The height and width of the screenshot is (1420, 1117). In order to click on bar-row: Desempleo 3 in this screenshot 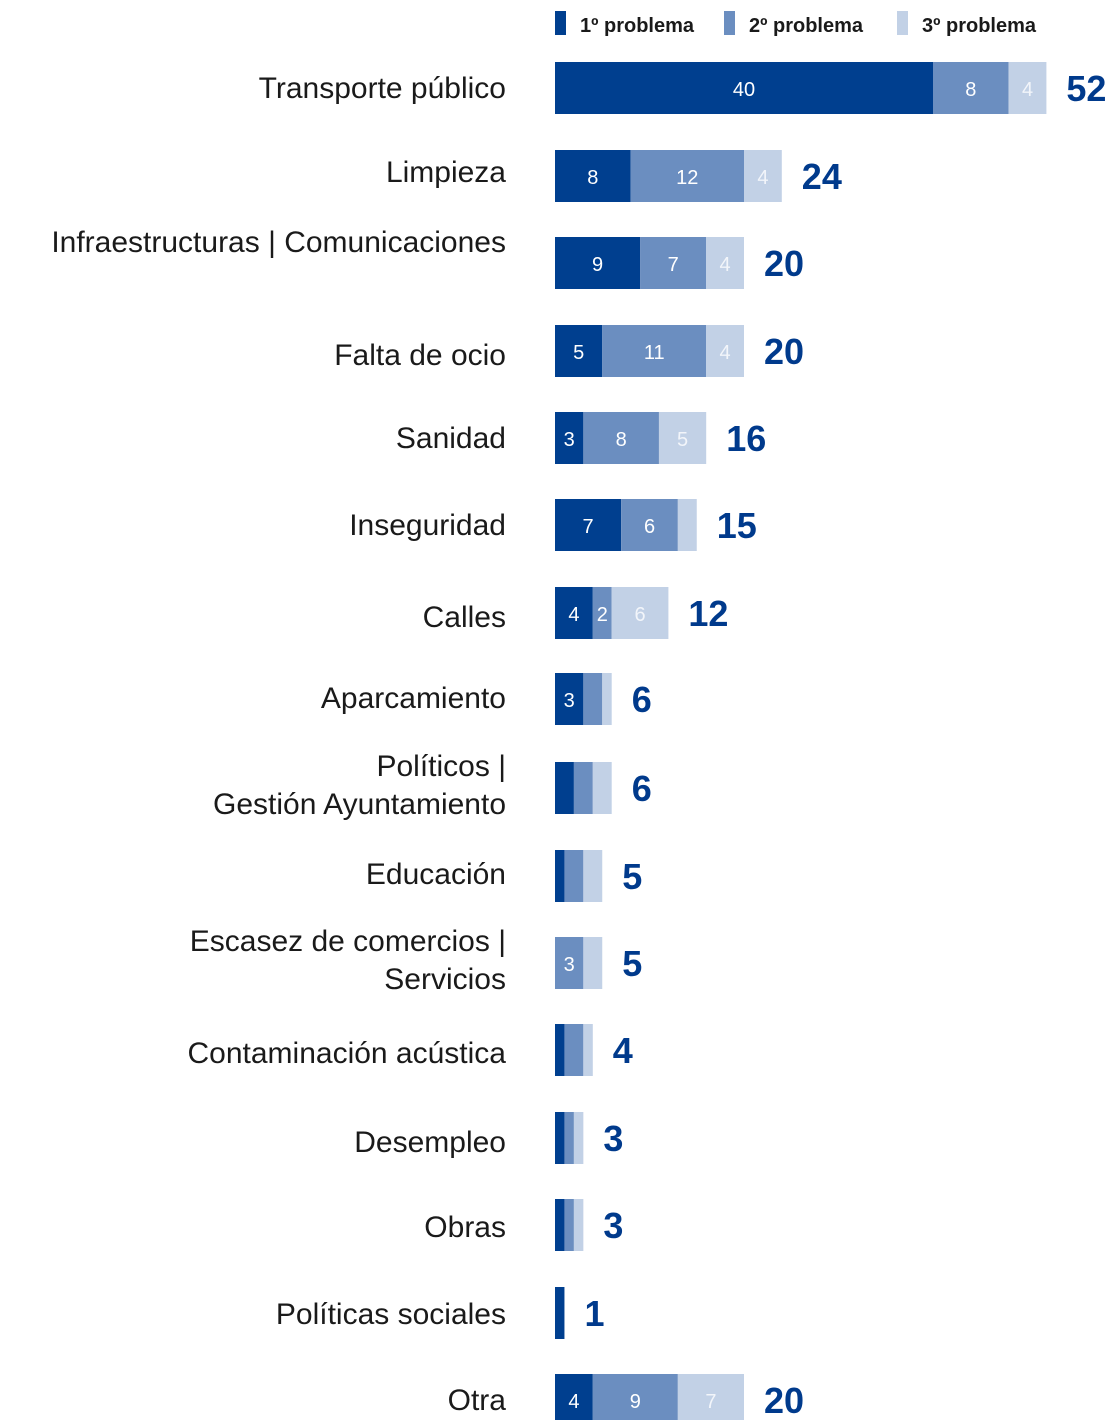, I will do `click(488, 1138)`.